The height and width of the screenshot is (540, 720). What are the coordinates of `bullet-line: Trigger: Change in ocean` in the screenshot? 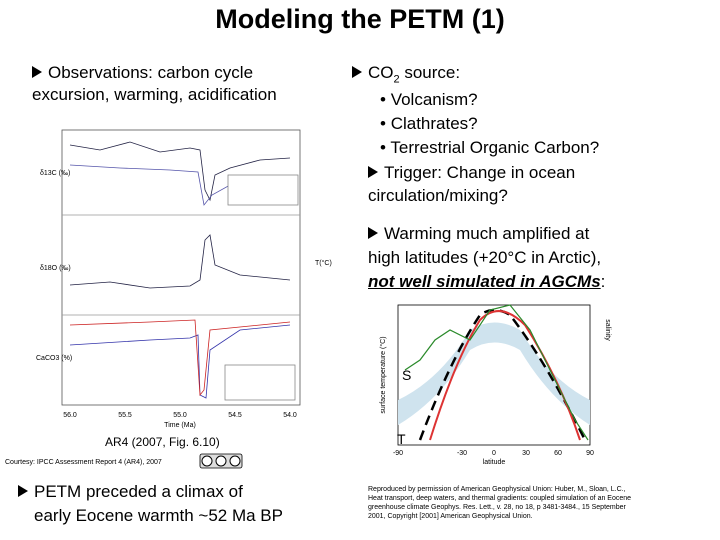 It's located at (471, 173).